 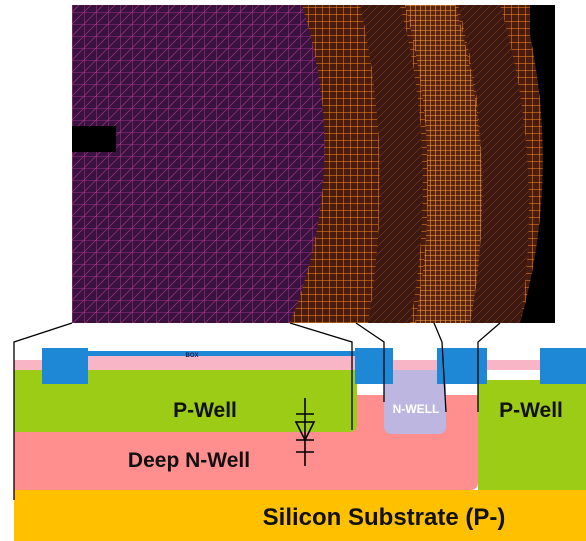 I want to click on n-well-label: N-WELL, so click(x=416, y=409).